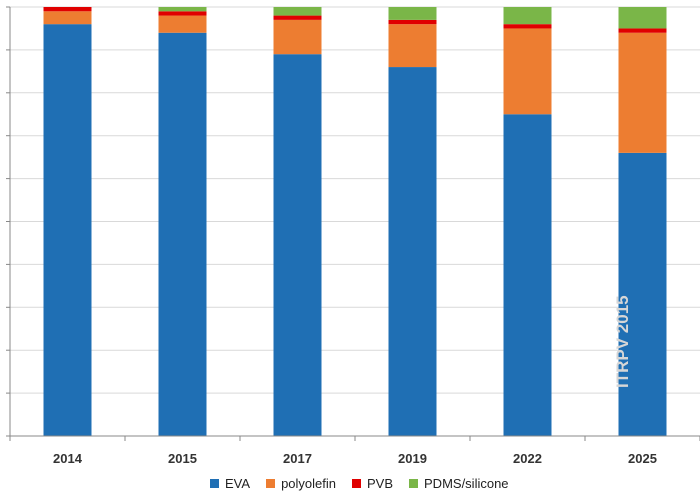 The height and width of the screenshot is (500, 700). Describe the element at coordinates (297, 17) in the screenshot. I see `bar-pvb-2017` at that location.